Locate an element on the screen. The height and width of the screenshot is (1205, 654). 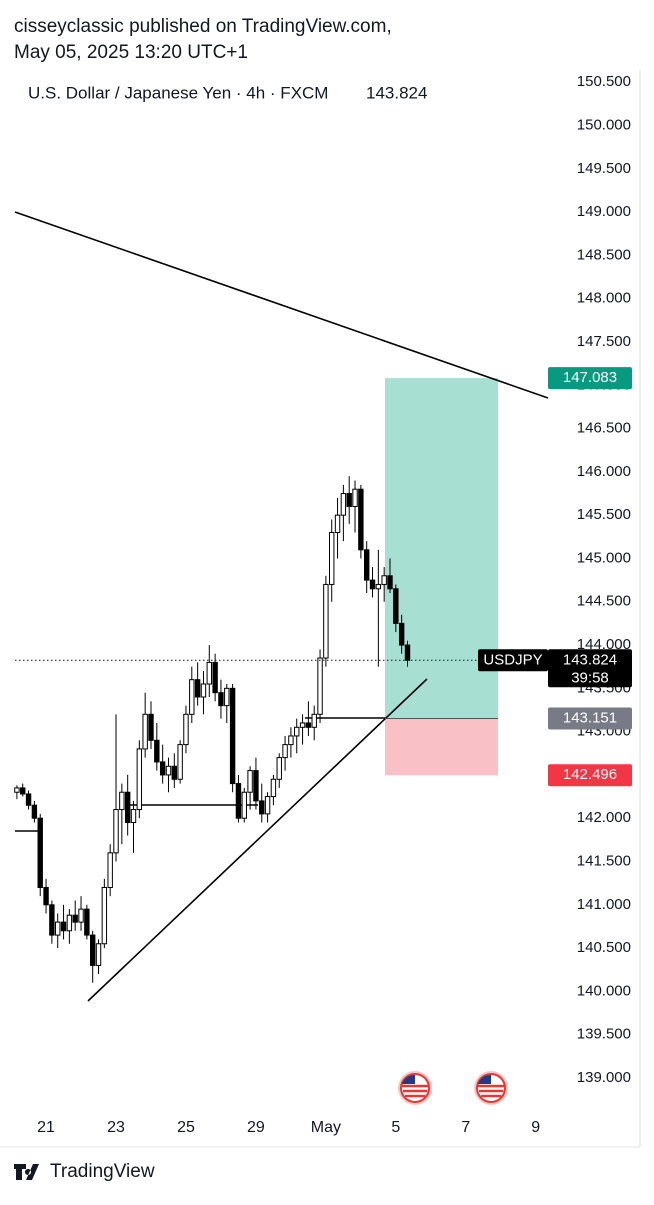
y-tick-label: 150.500 is located at coordinates (604, 81).